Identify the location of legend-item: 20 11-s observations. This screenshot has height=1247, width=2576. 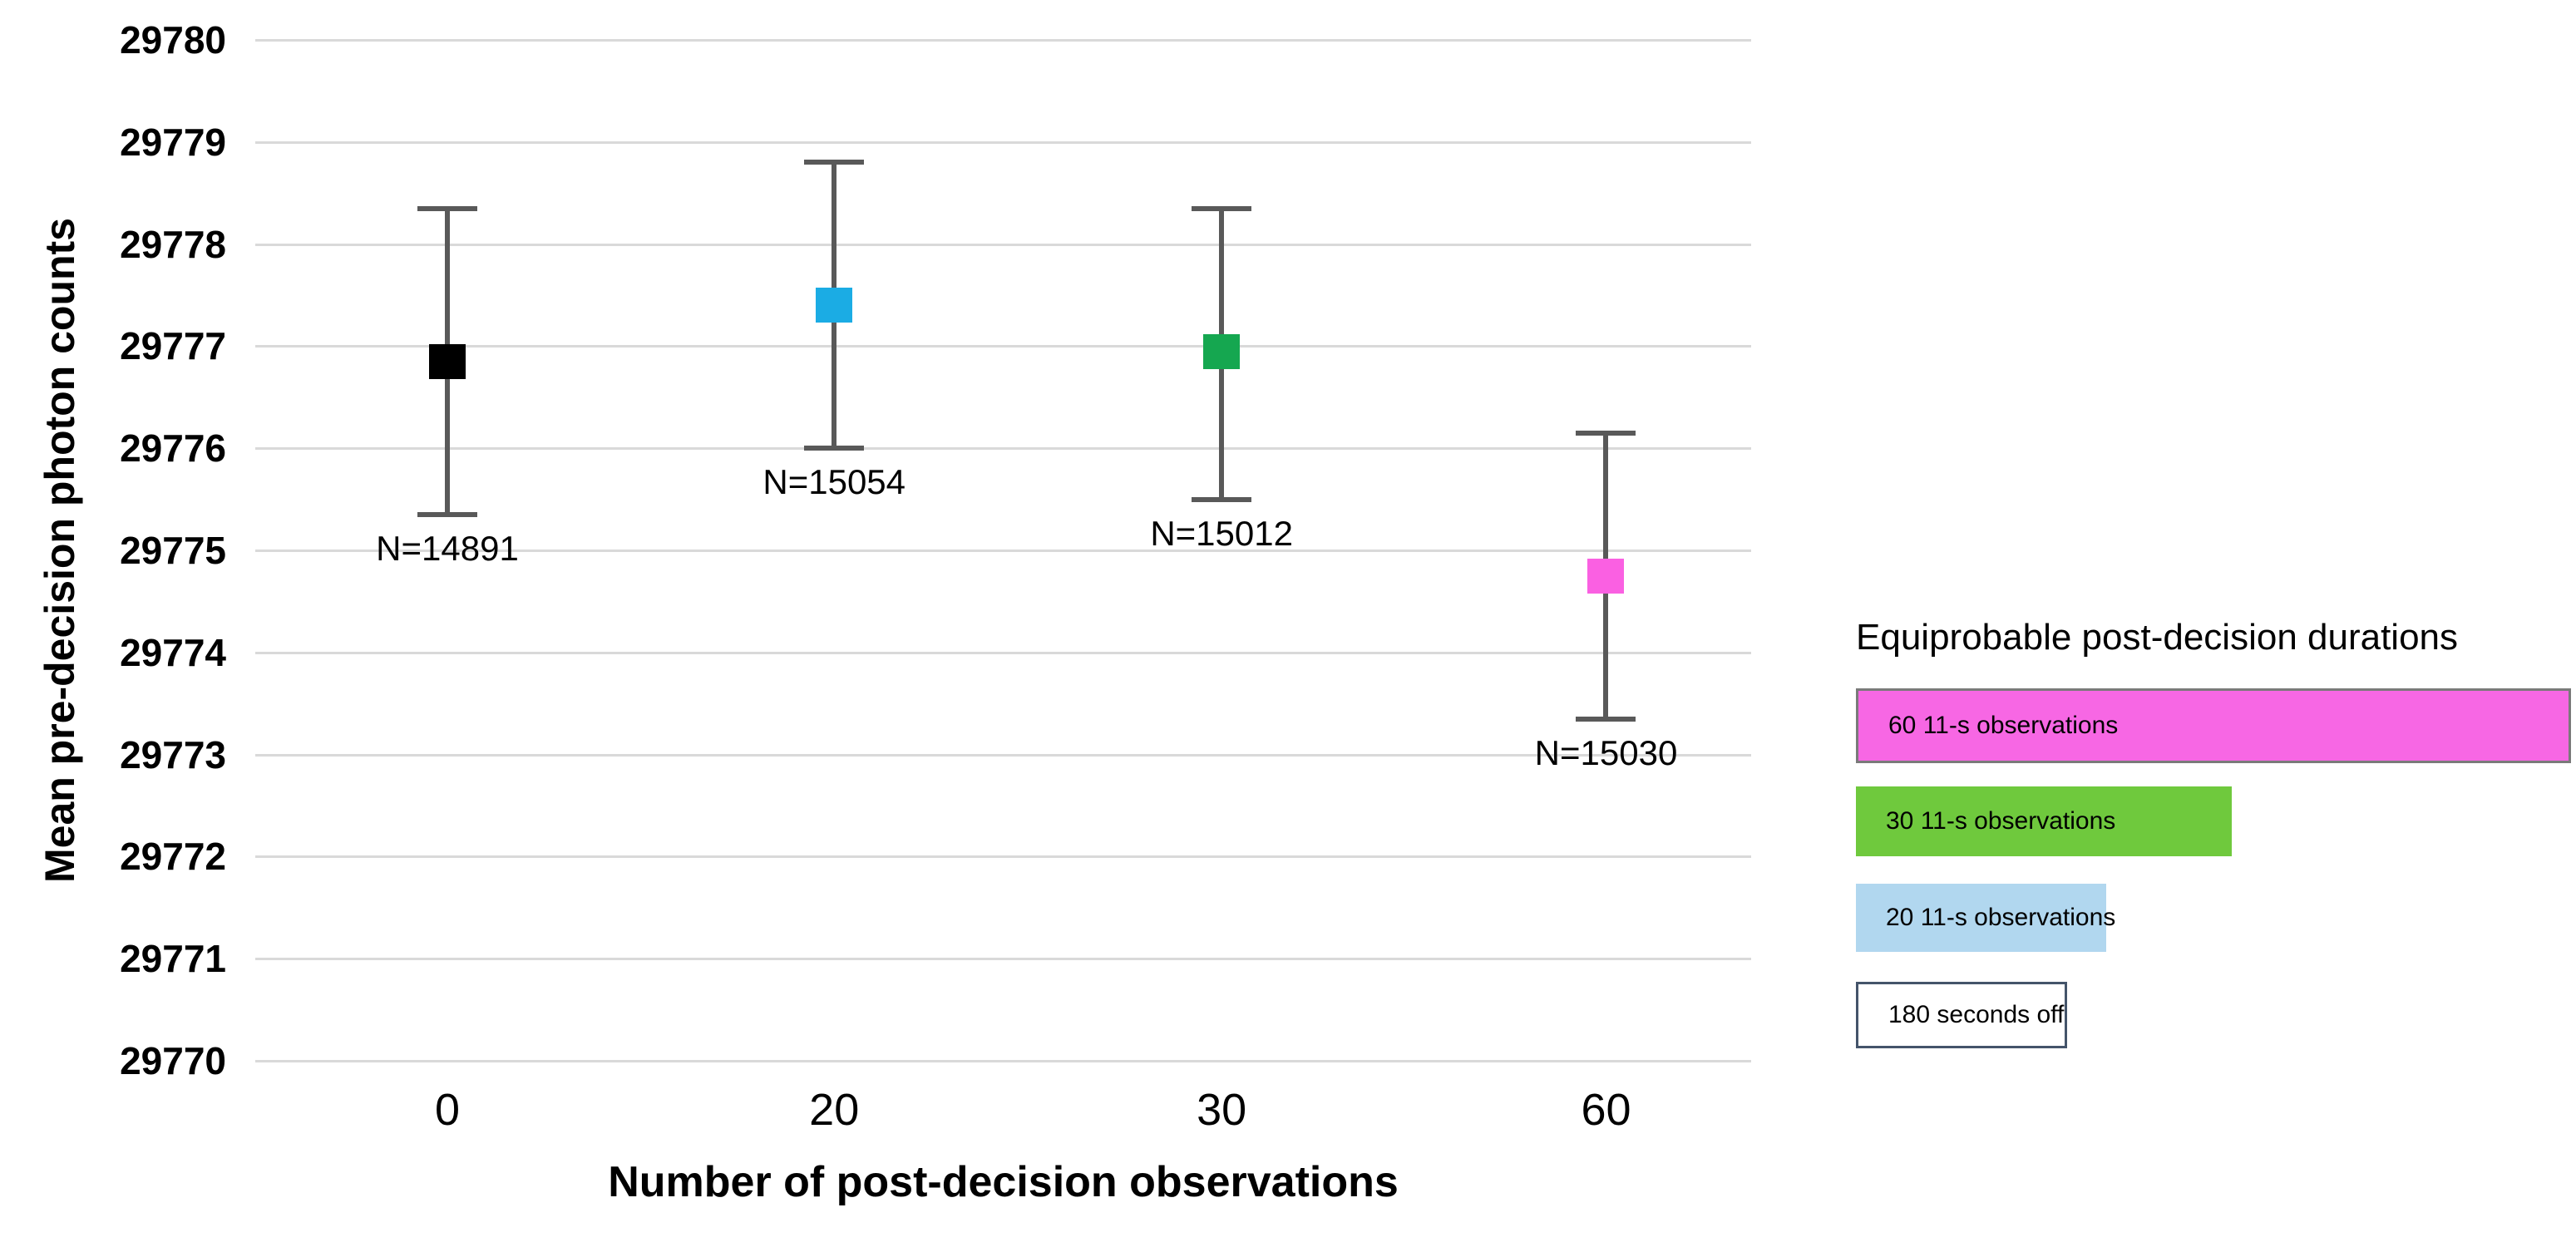
(1986, 918).